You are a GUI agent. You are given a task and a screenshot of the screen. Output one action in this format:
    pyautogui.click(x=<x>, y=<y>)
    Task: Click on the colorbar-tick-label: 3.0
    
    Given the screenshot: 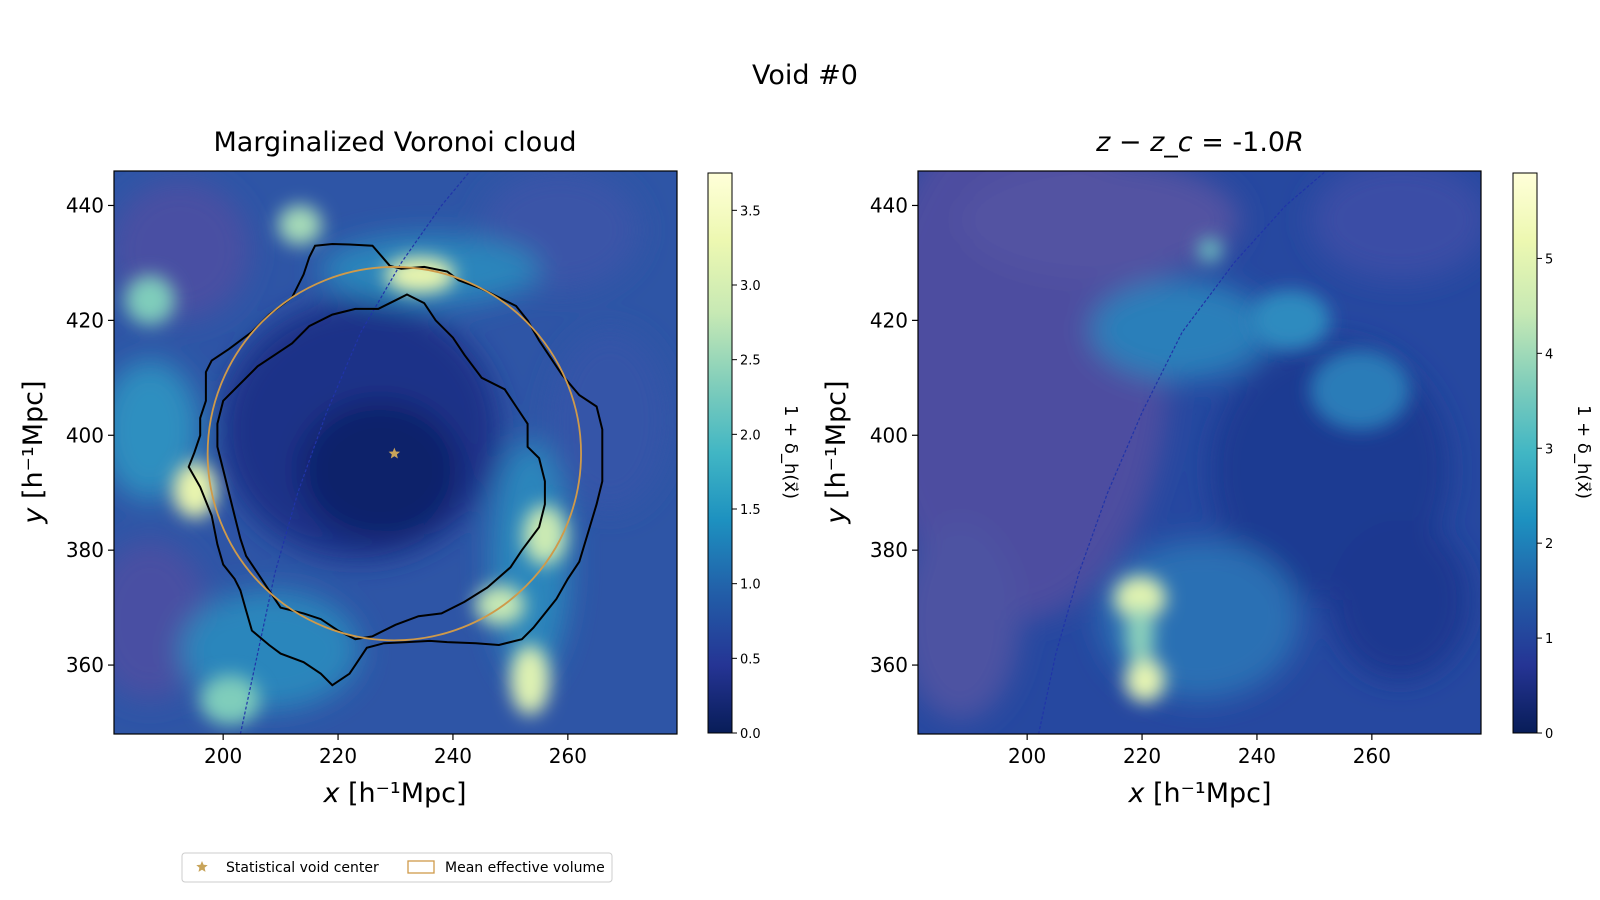 What is the action you would take?
    pyautogui.click(x=750, y=286)
    